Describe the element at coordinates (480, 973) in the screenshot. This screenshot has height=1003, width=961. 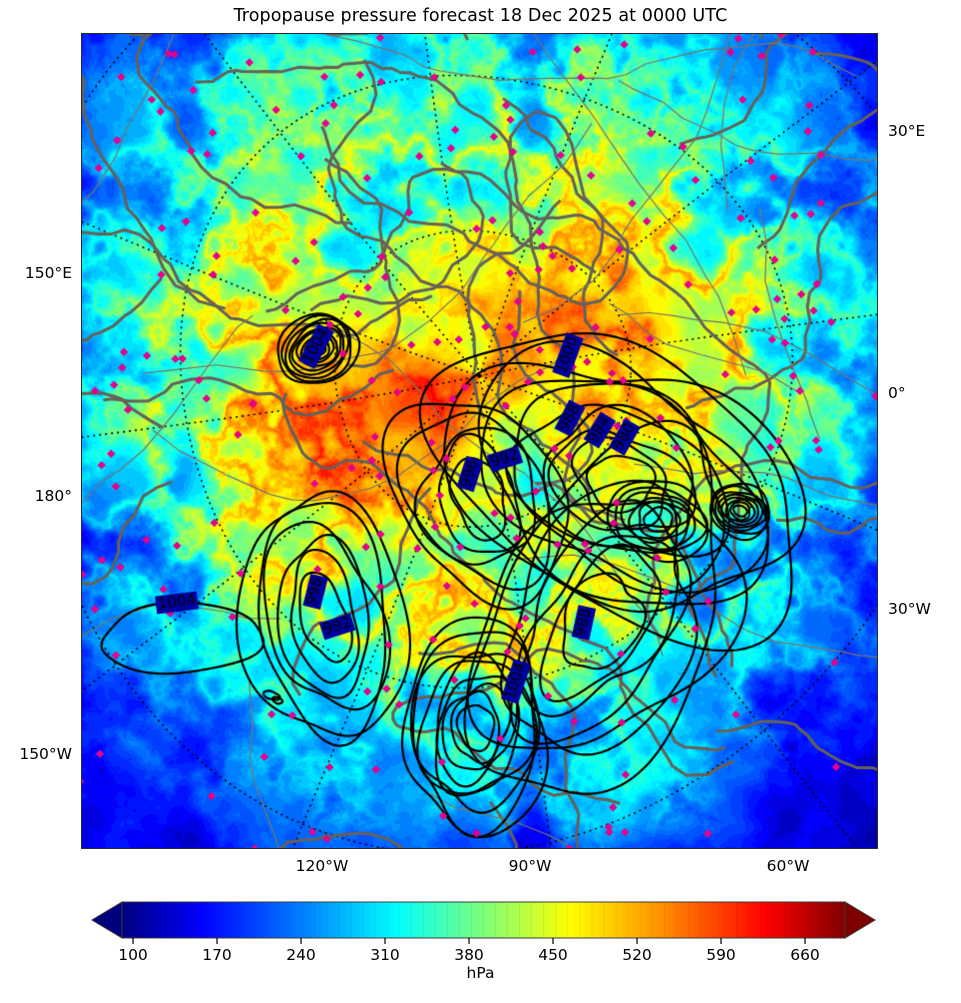
I see `colorbar-axis-label: hPa` at that location.